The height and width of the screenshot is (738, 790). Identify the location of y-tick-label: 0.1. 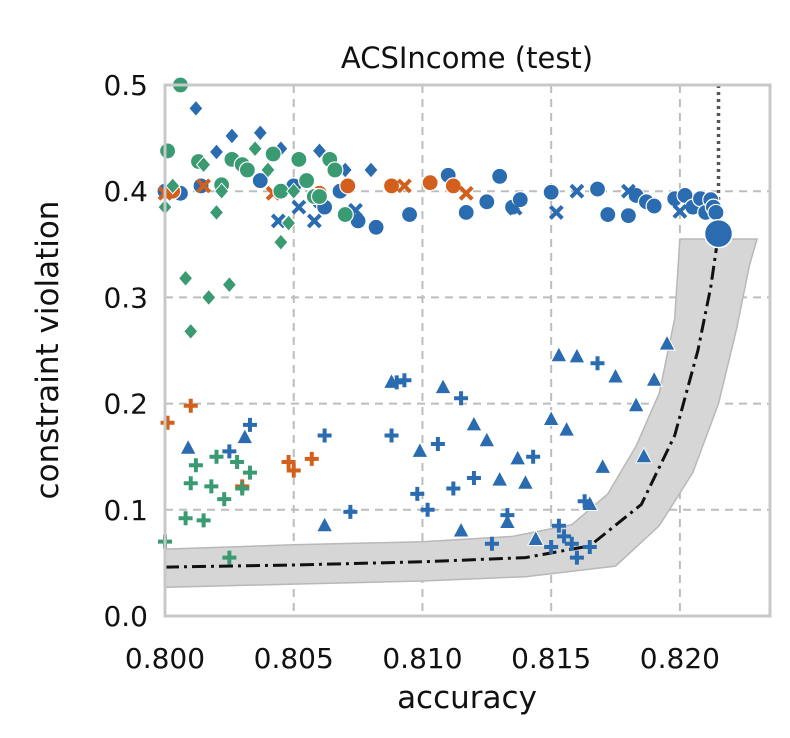
(125, 510).